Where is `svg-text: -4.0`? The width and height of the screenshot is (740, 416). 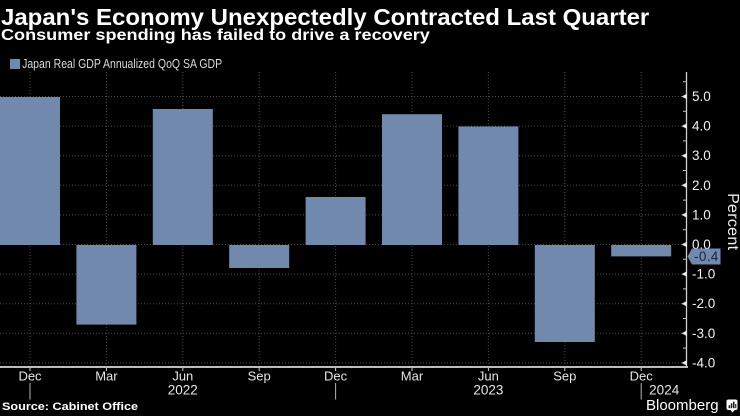
svg-text: -4.0 is located at coordinates (703, 362).